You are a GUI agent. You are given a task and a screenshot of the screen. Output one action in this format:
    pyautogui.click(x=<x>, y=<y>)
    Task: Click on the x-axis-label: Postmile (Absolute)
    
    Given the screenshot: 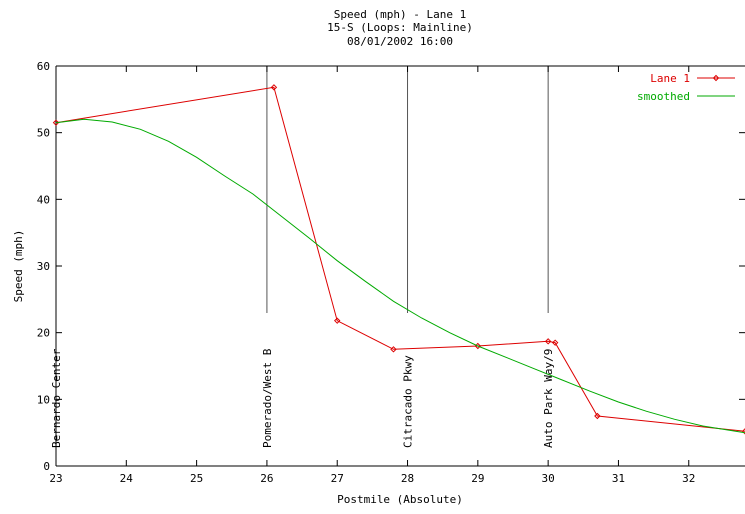 What is the action you would take?
    pyautogui.click(x=400, y=499)
    